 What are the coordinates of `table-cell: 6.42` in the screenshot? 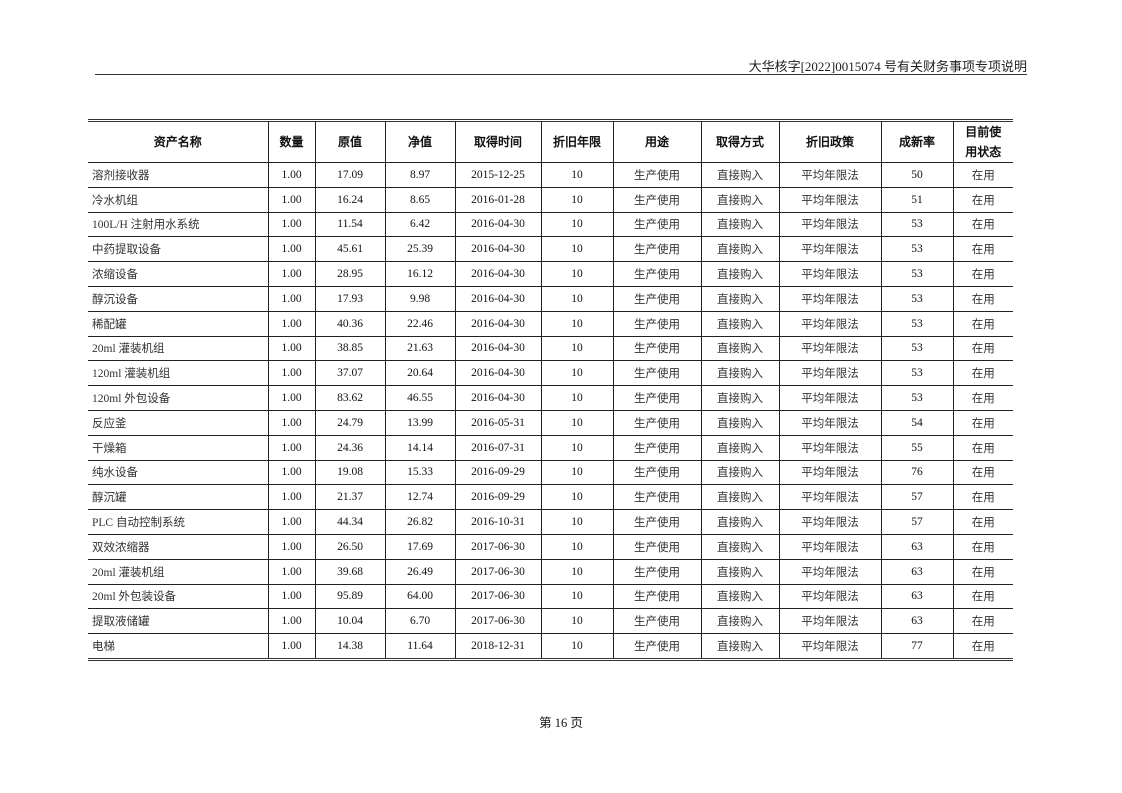 It's located at (420, 224).